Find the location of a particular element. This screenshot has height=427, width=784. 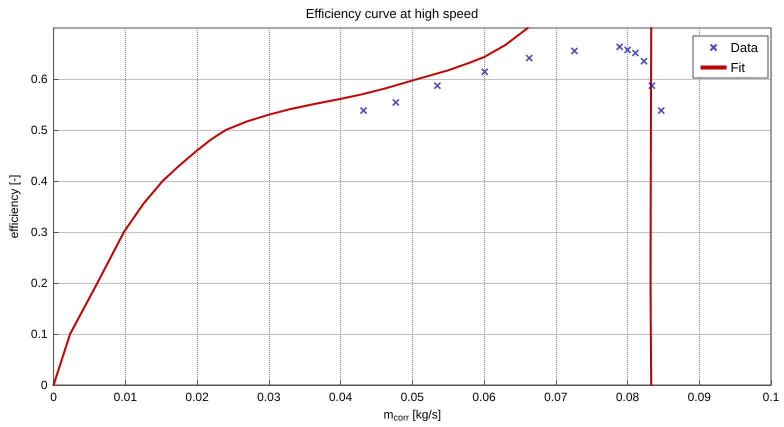

x-tick-label: 0.1 is located at coordinates (771, 397).